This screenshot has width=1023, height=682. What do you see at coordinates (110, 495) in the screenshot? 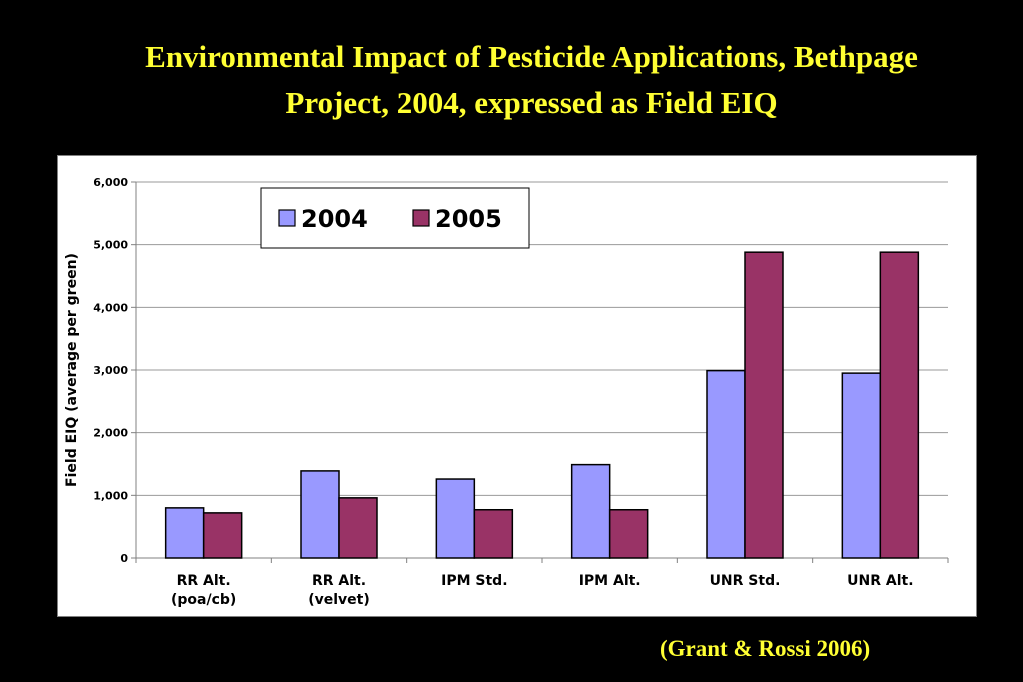
I see `y-tick-label: 1,000` at bounding box center [110, 495].